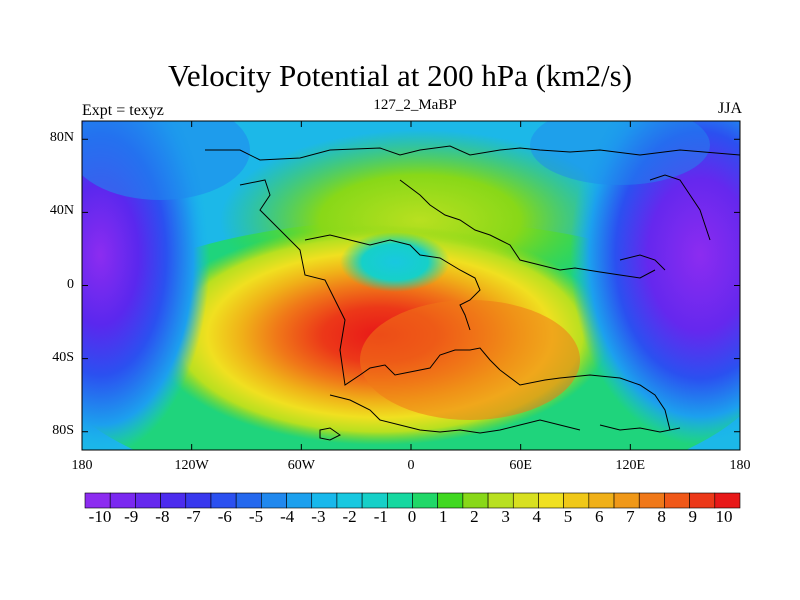  What do you see at coordinates (100, 516) in the screenshot?
I see `colorbar-label: -10` at bounding box center [100, 516].